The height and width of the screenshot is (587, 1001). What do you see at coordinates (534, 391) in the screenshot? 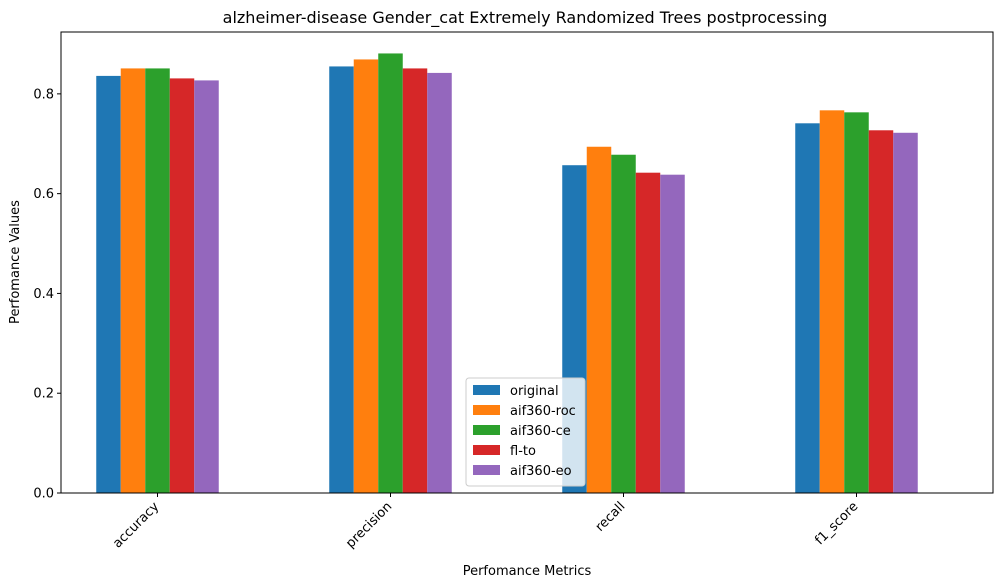
I see `legend-label-original: original` at bounding box center [534, 391].